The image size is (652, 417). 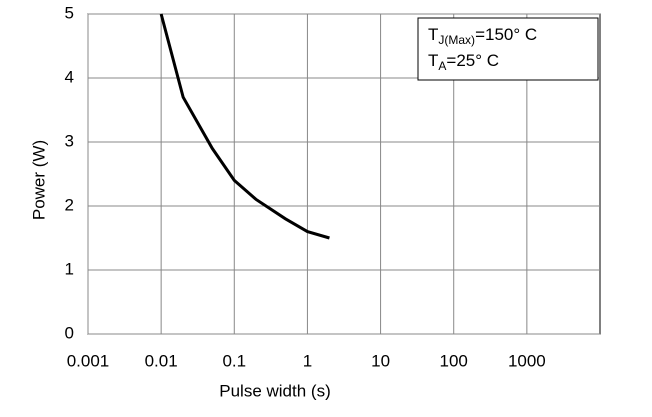 What do you see at coordinates (69, 268) in the screenshot?
I see `y-tick-label: 1` at bounding box center [69, 268].